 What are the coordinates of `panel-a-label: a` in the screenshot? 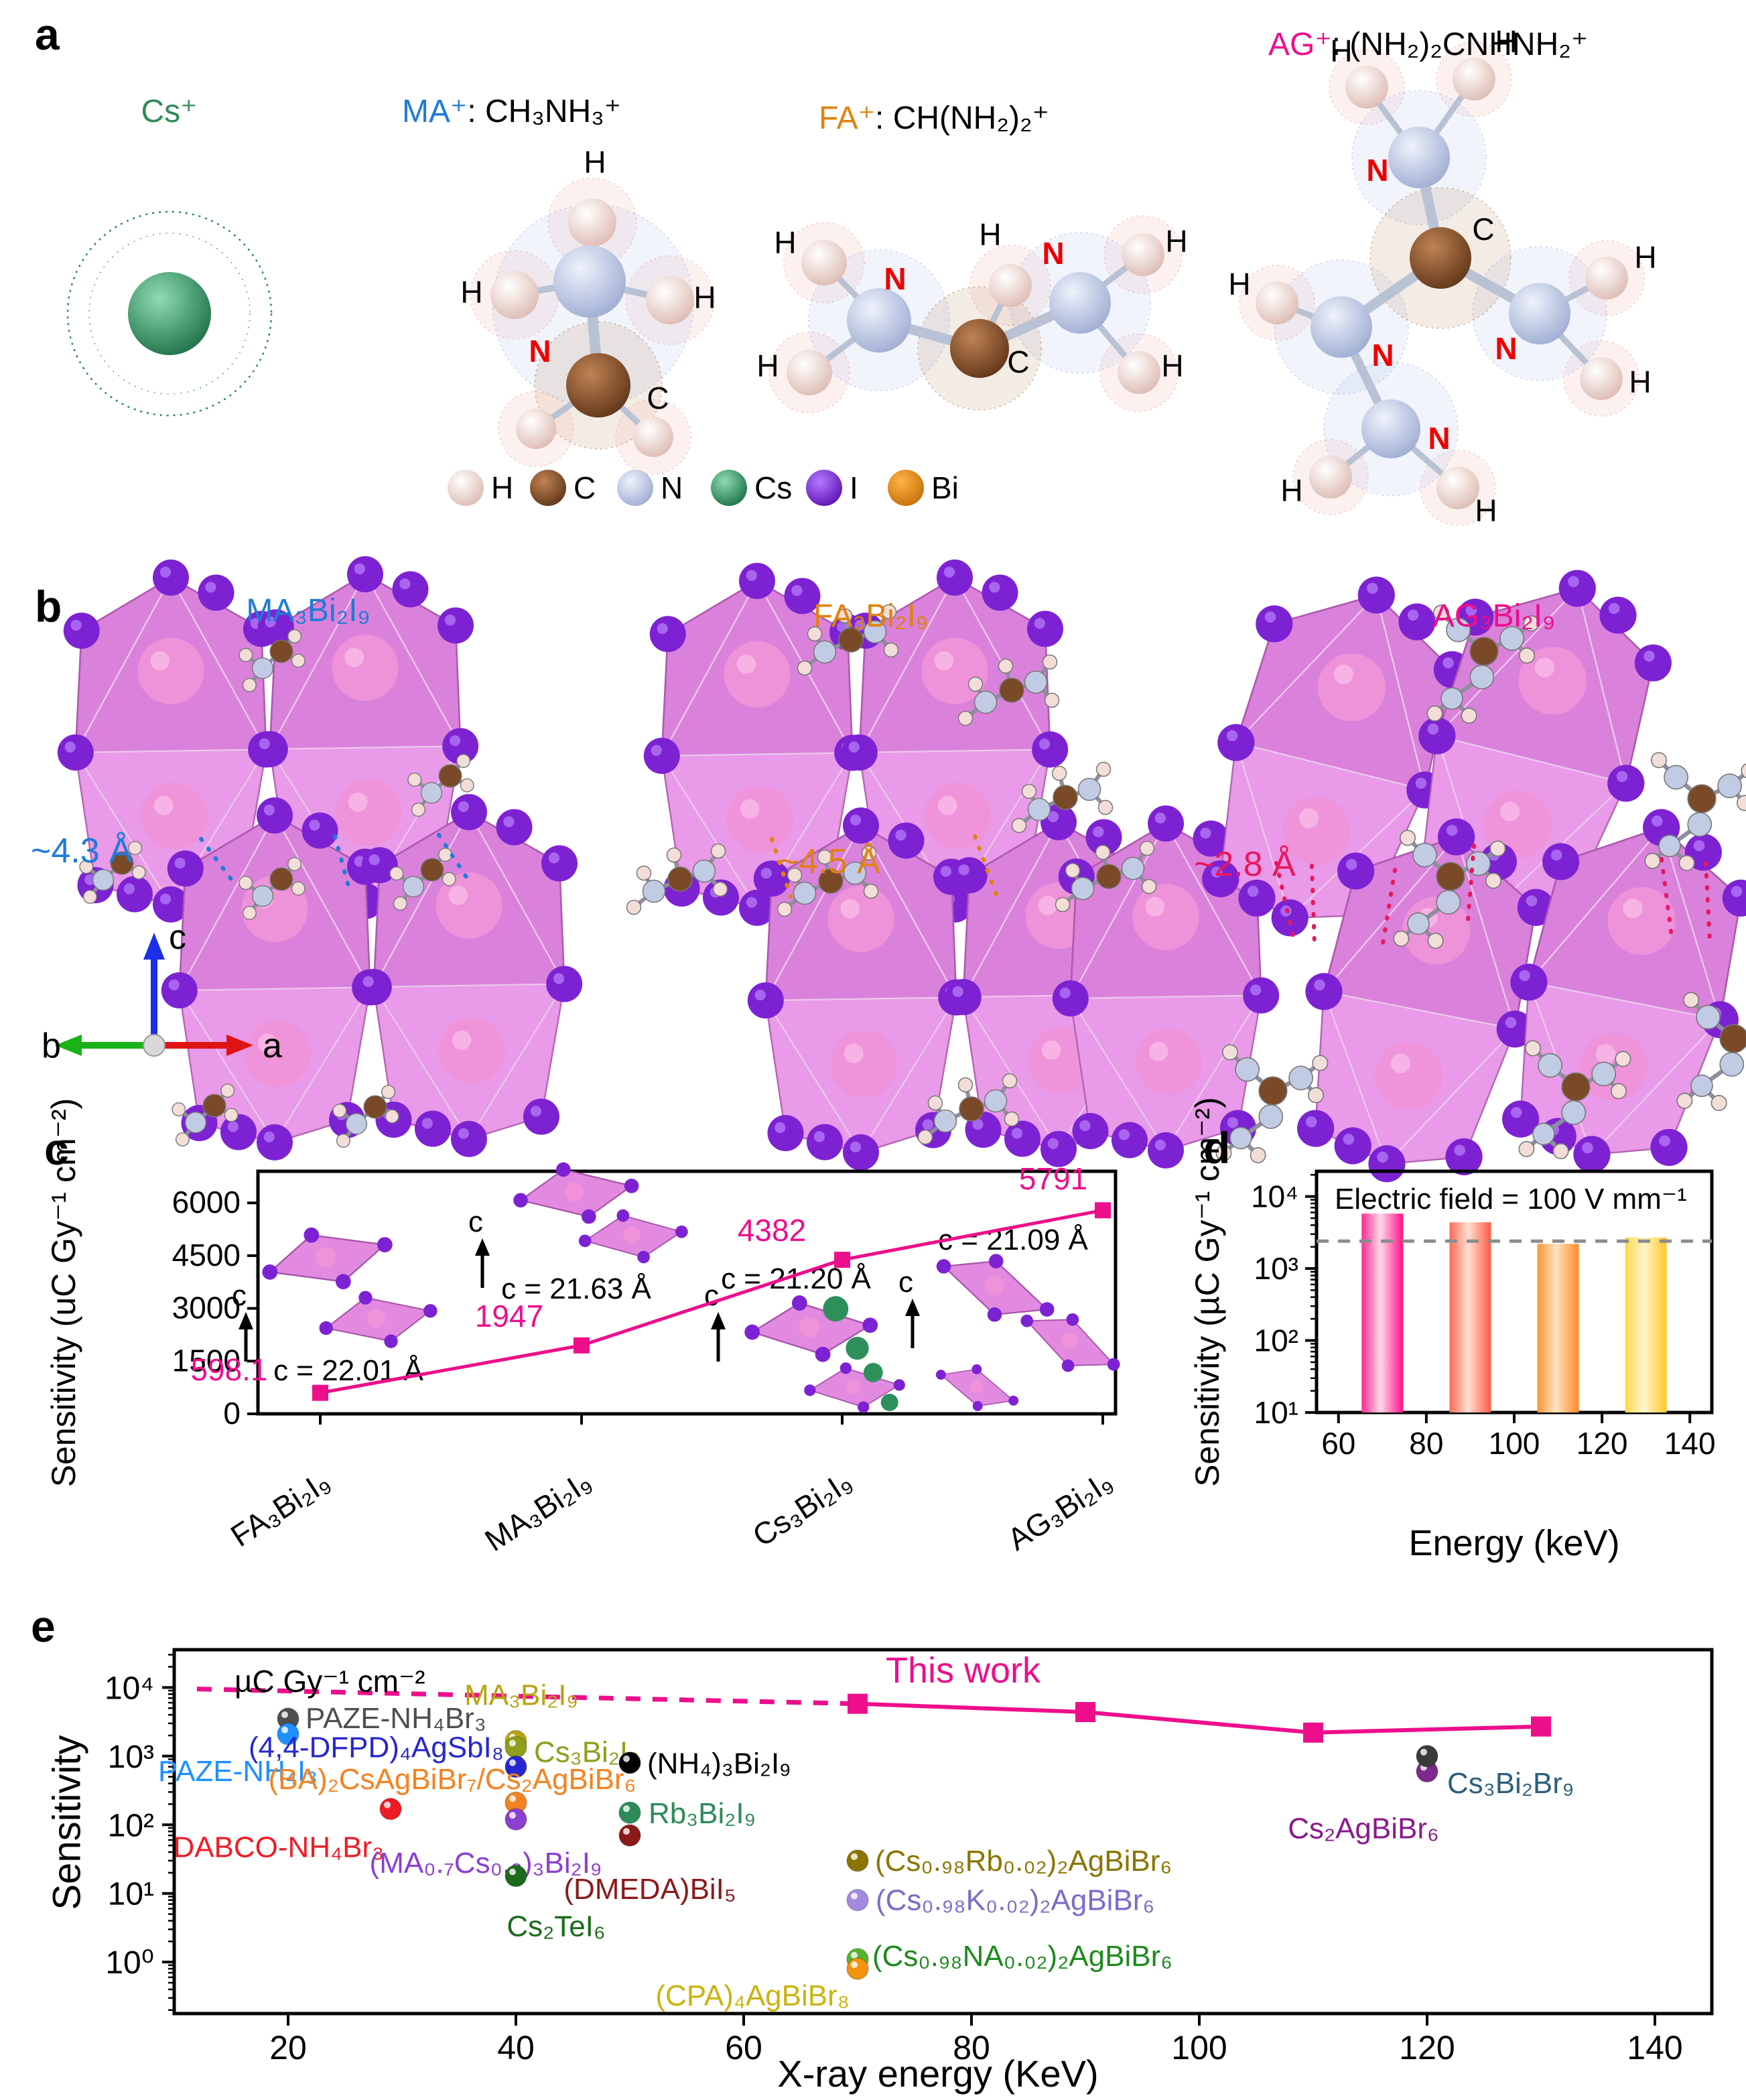 It's located at (47, 34).